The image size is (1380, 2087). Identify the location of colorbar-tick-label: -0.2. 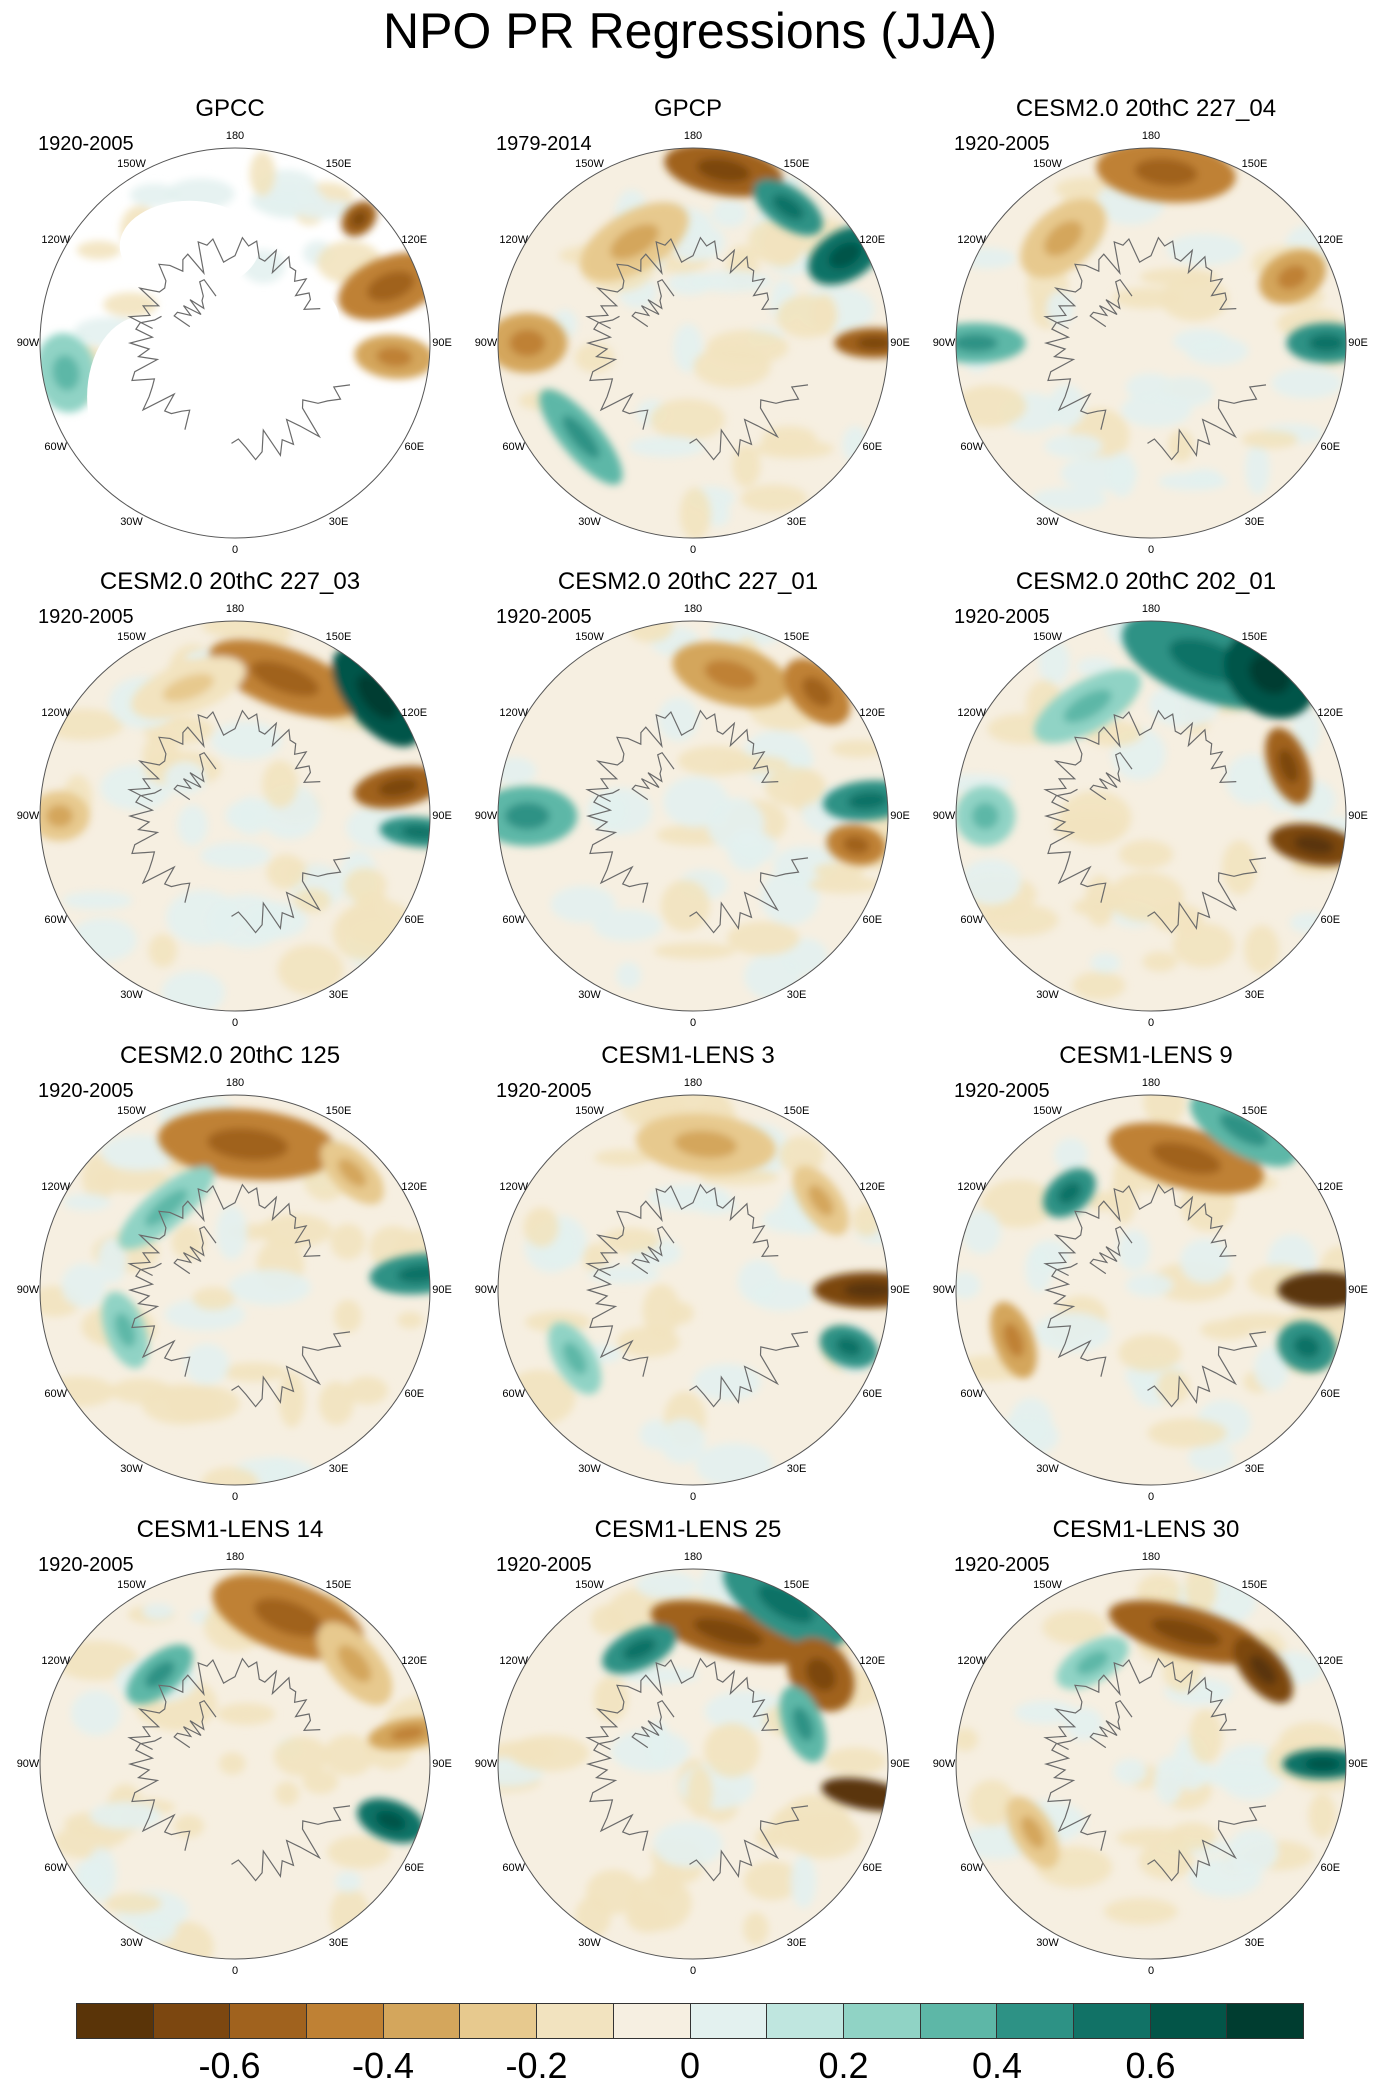
(536, 2065).